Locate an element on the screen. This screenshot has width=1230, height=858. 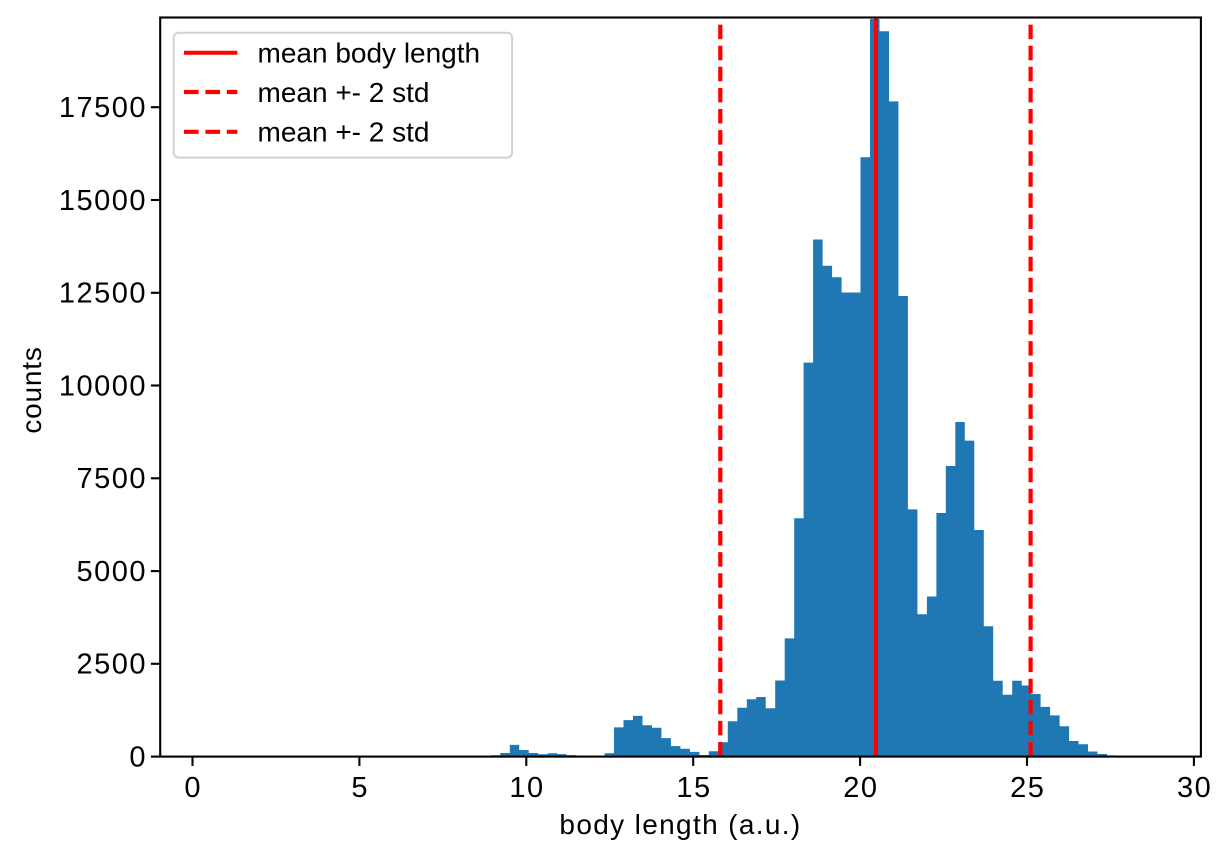
svg-text: 25 is located at coordinates (1027, 788).